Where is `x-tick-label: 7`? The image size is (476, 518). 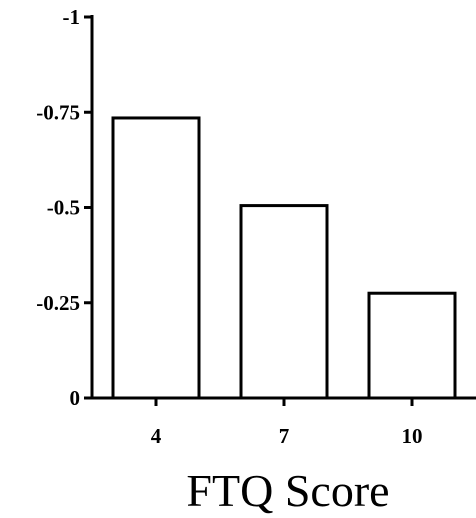
x-tick-label: 7 is located at coordinates (284, 436).